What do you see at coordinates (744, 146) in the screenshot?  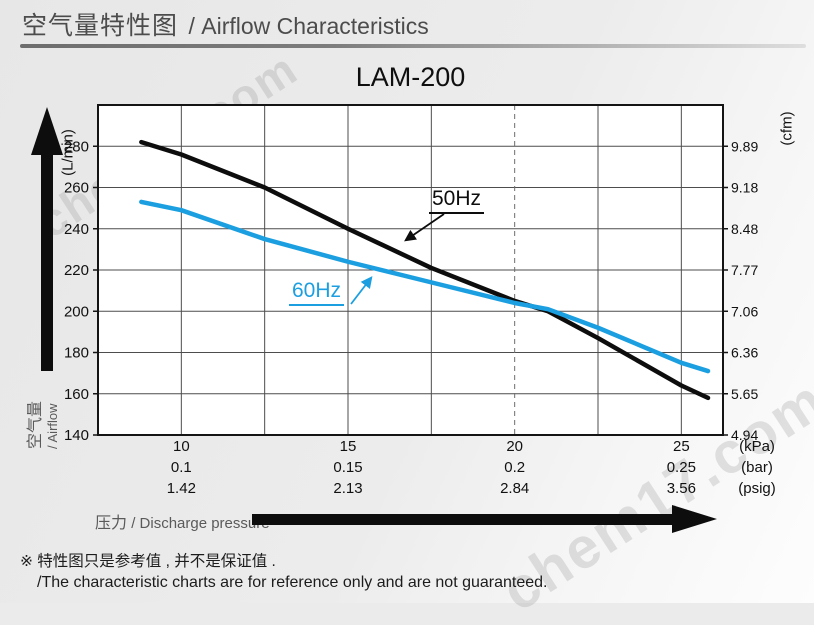 I see `y-tick-label-right: 9.89` at bounding box center [744, 146].